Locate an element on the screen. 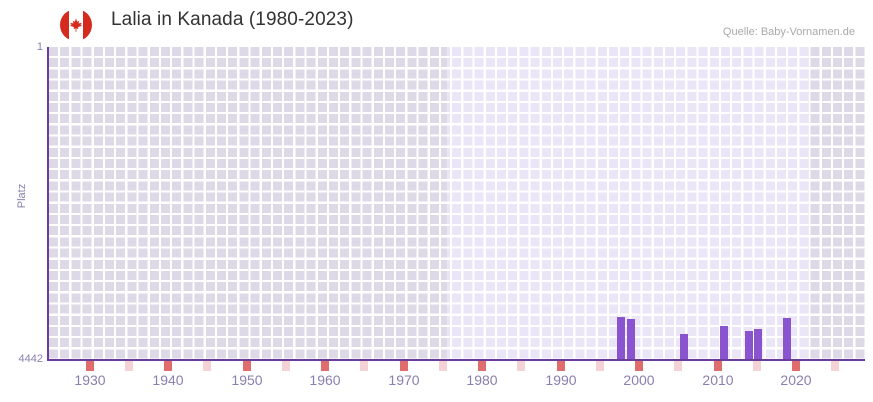 The height and width of the screenshot is (402, 873). y-axis-title: Platz is located at coordinates (22, 196).